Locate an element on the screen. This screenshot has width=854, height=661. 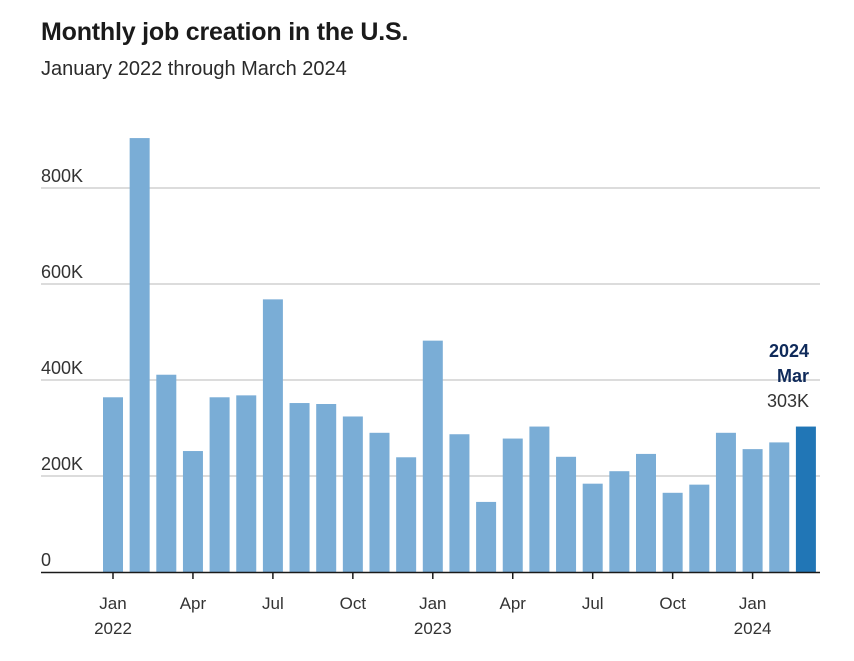
annotation-month: Mar is located at coordinates (793, 376).